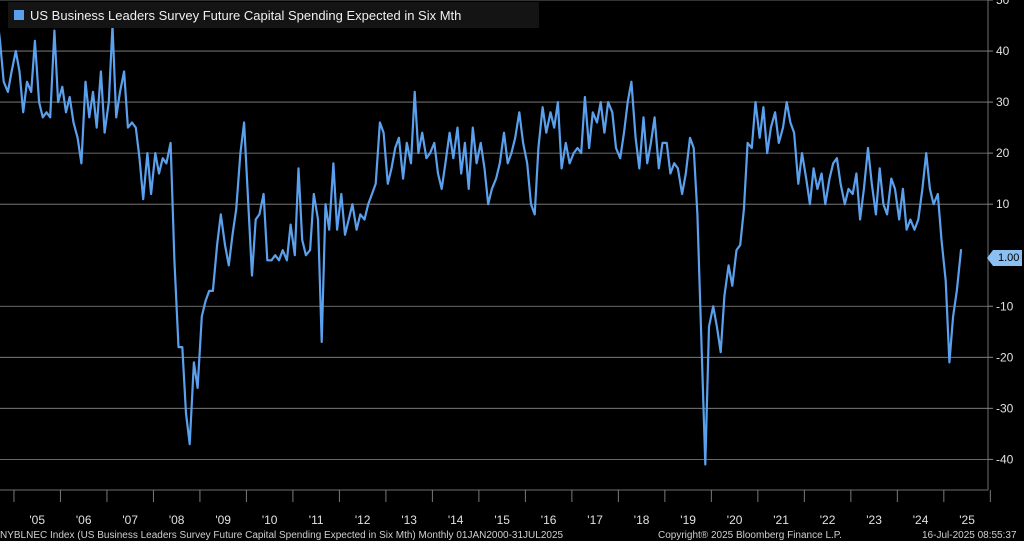 The image size is (1024, 541). I want to click on x-tick-label: '23, so click(874, 520).